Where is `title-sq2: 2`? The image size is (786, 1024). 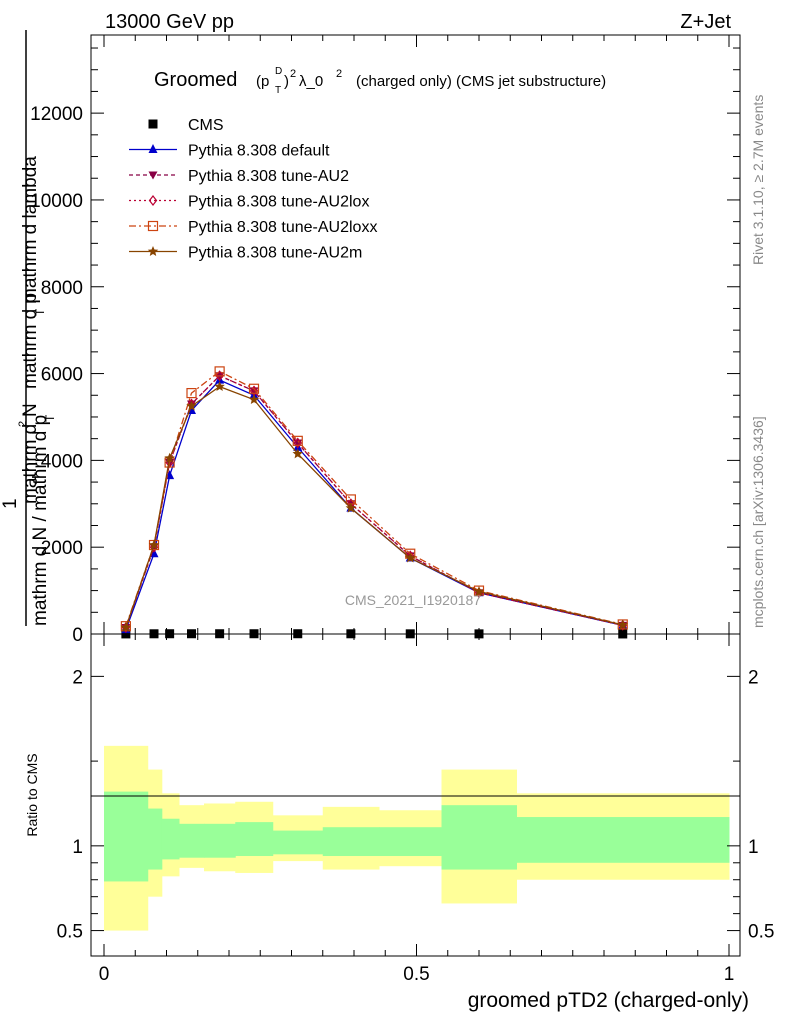 title-sq2: 2 is located at coordinates (339, 74).